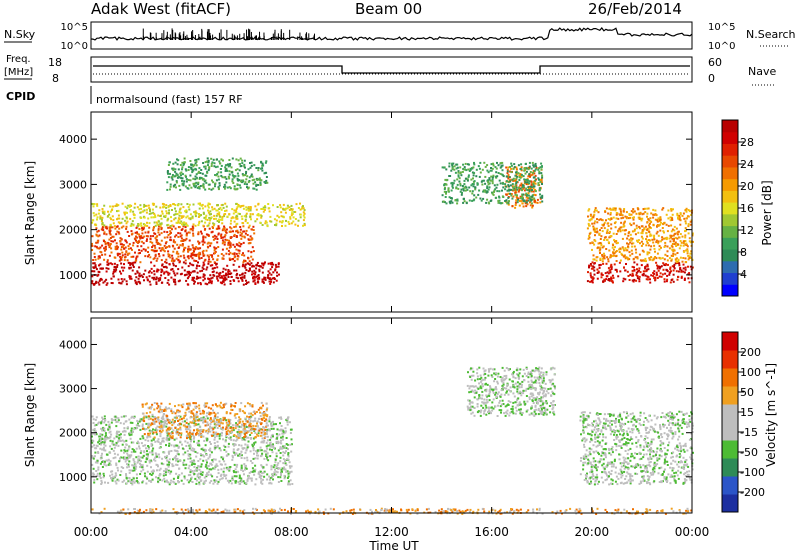  Describe the element at coordinates (750, 372) in the screenshot. I see `colorbar-tick-label: 100` at that location.